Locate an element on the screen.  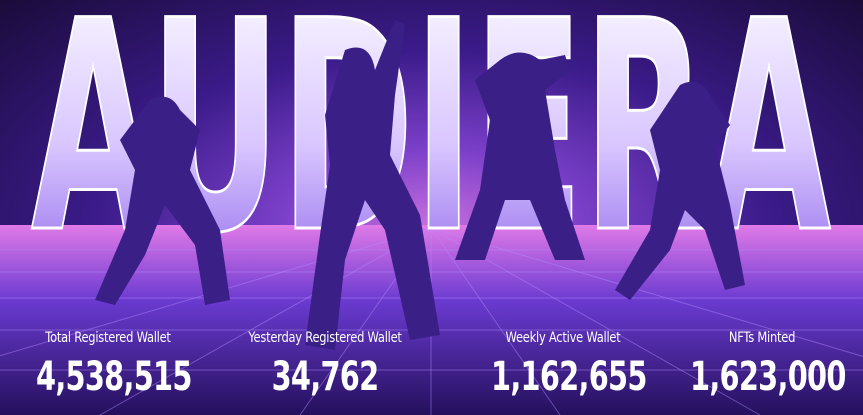
stat-value: 34,762 is located at coordinates (325, 377).